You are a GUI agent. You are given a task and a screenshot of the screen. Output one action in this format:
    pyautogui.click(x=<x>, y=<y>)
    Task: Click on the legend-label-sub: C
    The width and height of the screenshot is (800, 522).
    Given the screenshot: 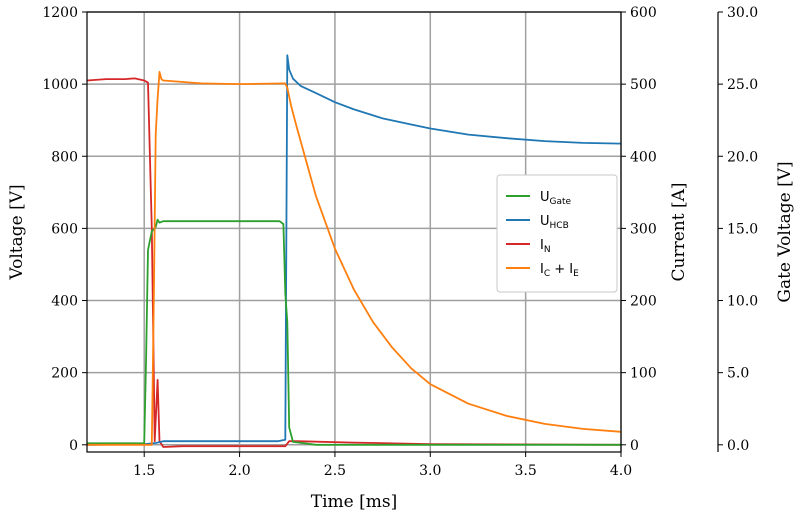 What is the action you would take?
    pyautogui.click(x=547, y=274)
    